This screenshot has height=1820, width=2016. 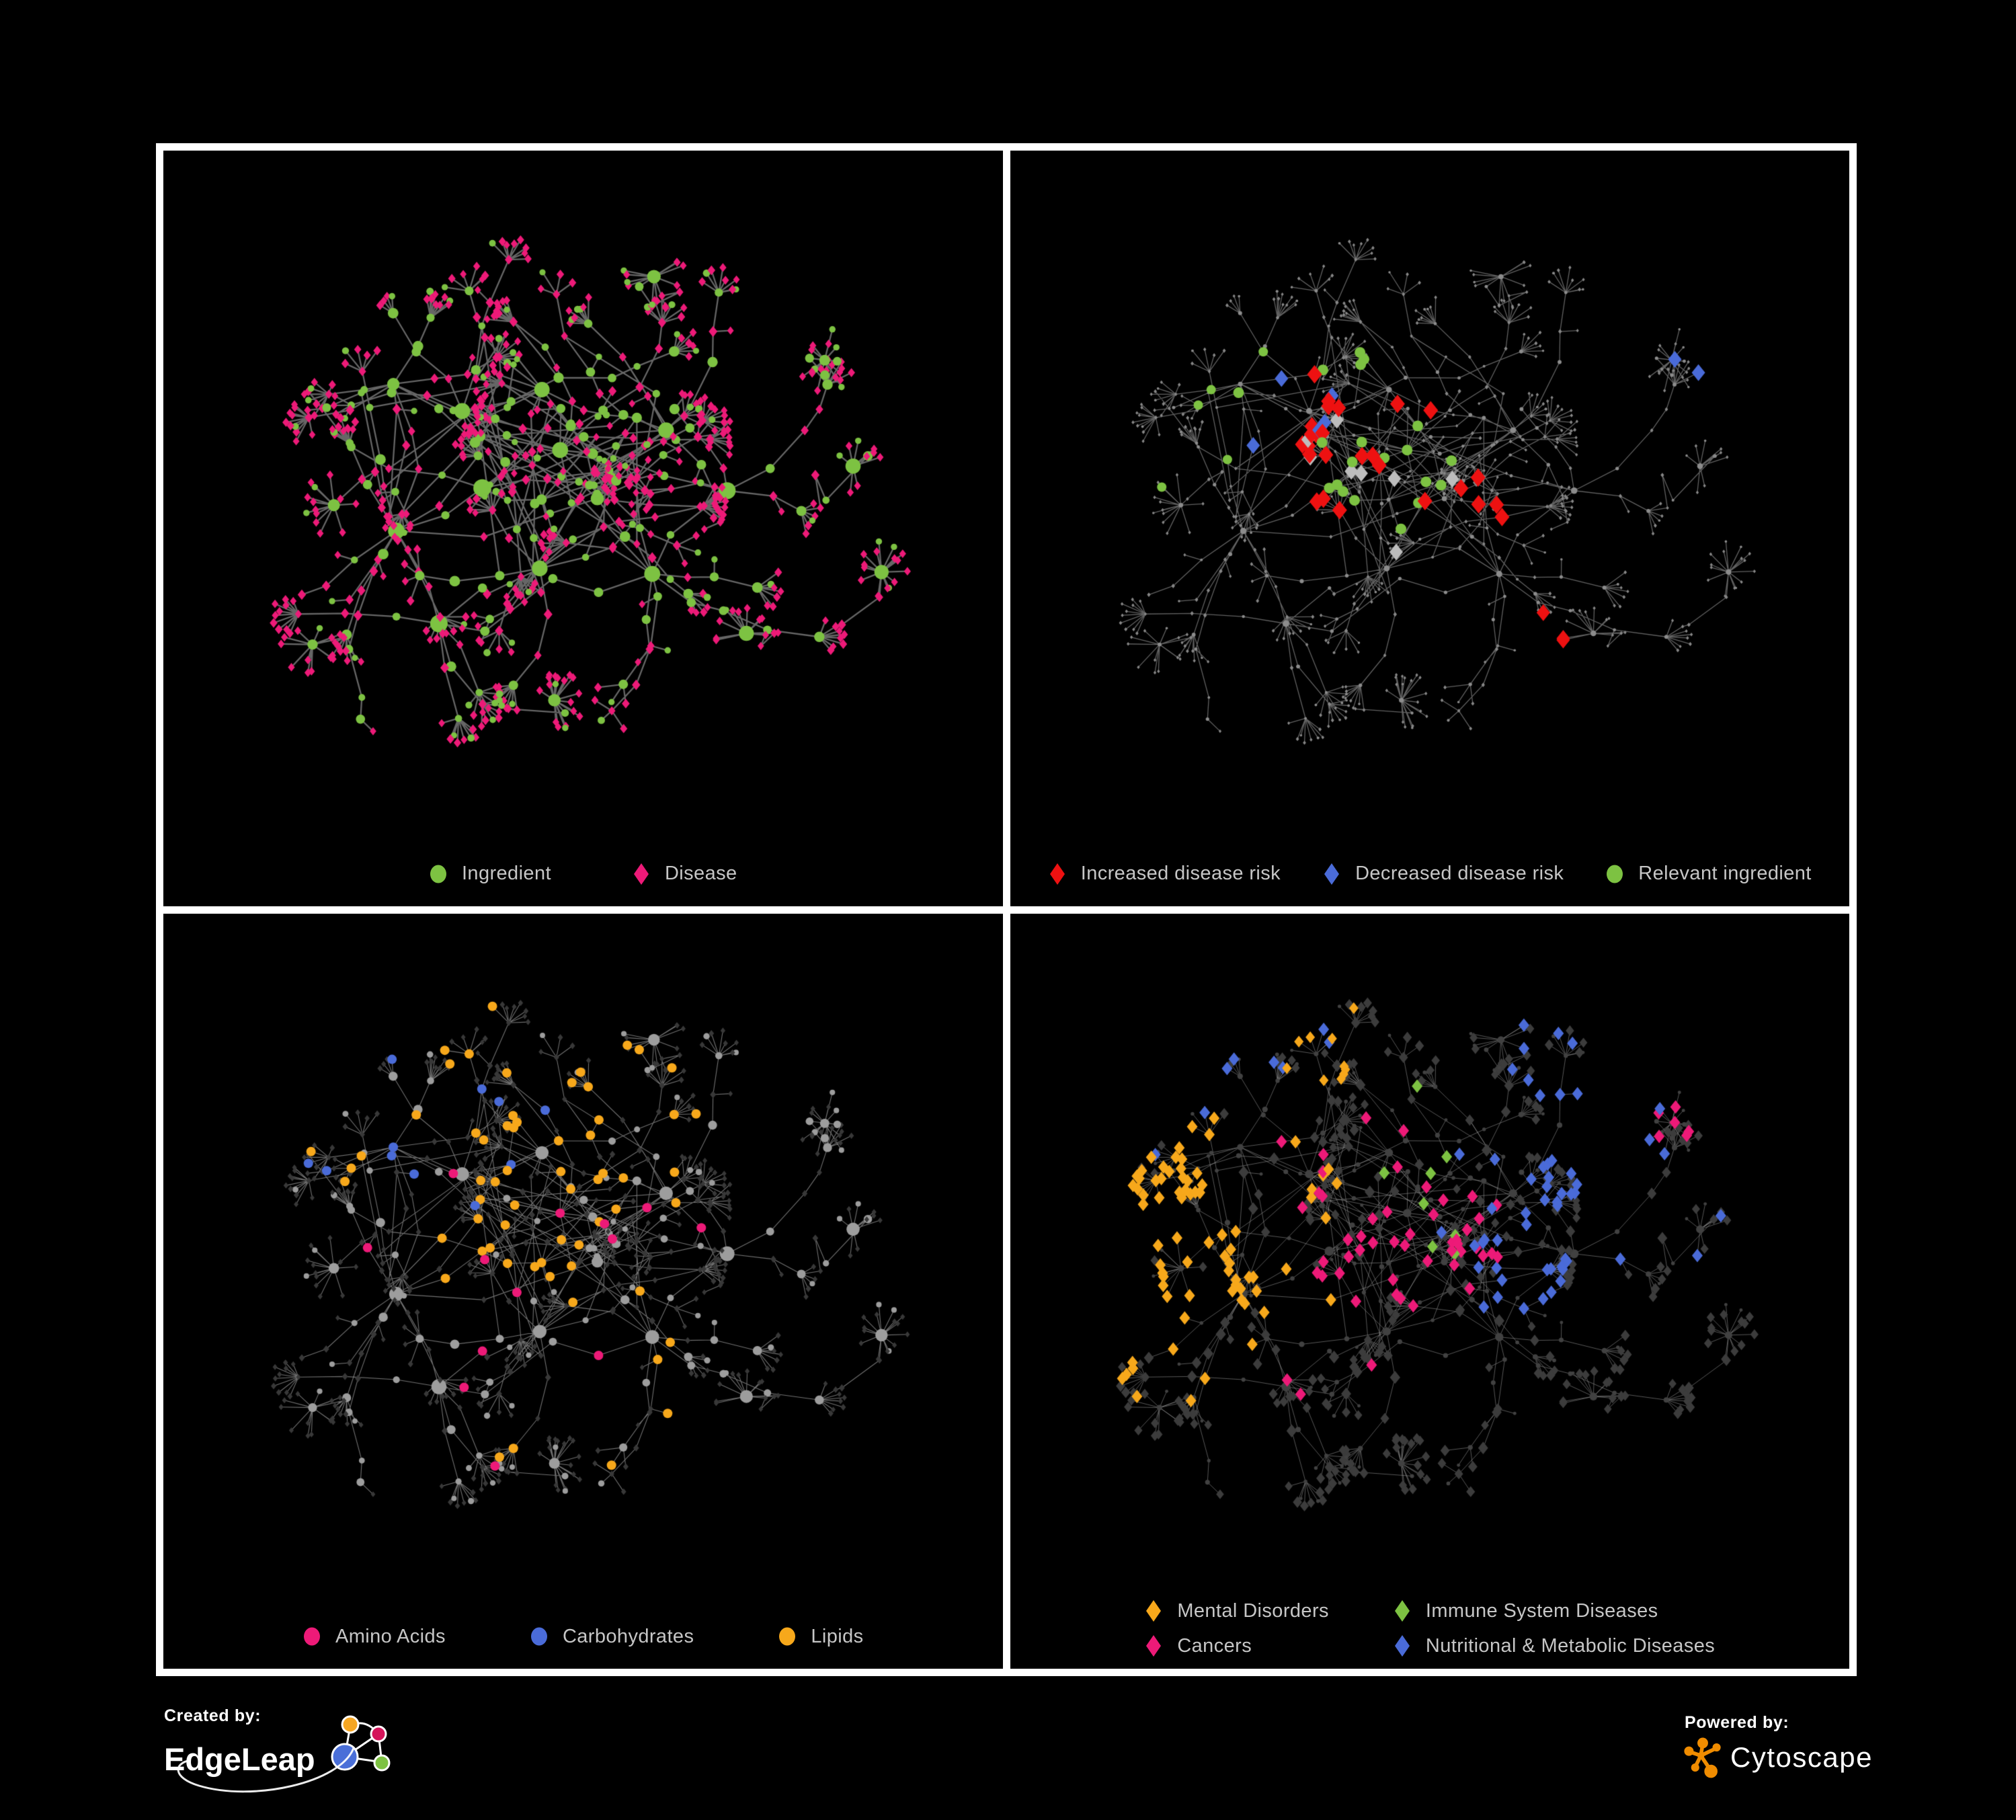 What do you see at coordinates (361, 1743) in the screenshot?
I see `edgeleap-logo-icon` at bounding box center [361, 1743].